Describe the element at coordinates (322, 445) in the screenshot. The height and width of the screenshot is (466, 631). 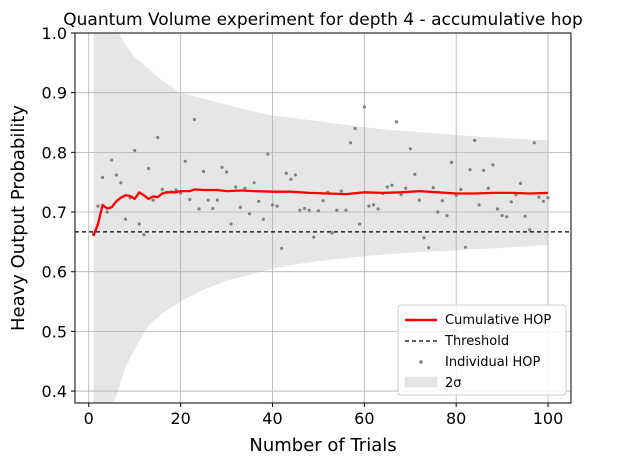
I see `x-axis-label: Number of Trials` at that location.